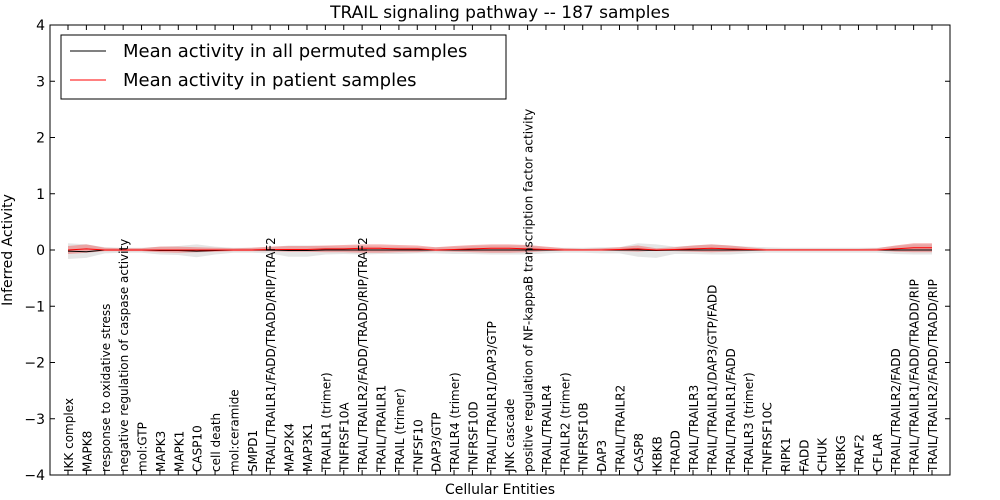  Describe the element at coordinates (473, 437) in the screenshot. I see `x-tick-label: TNFRSF10D` at that location.